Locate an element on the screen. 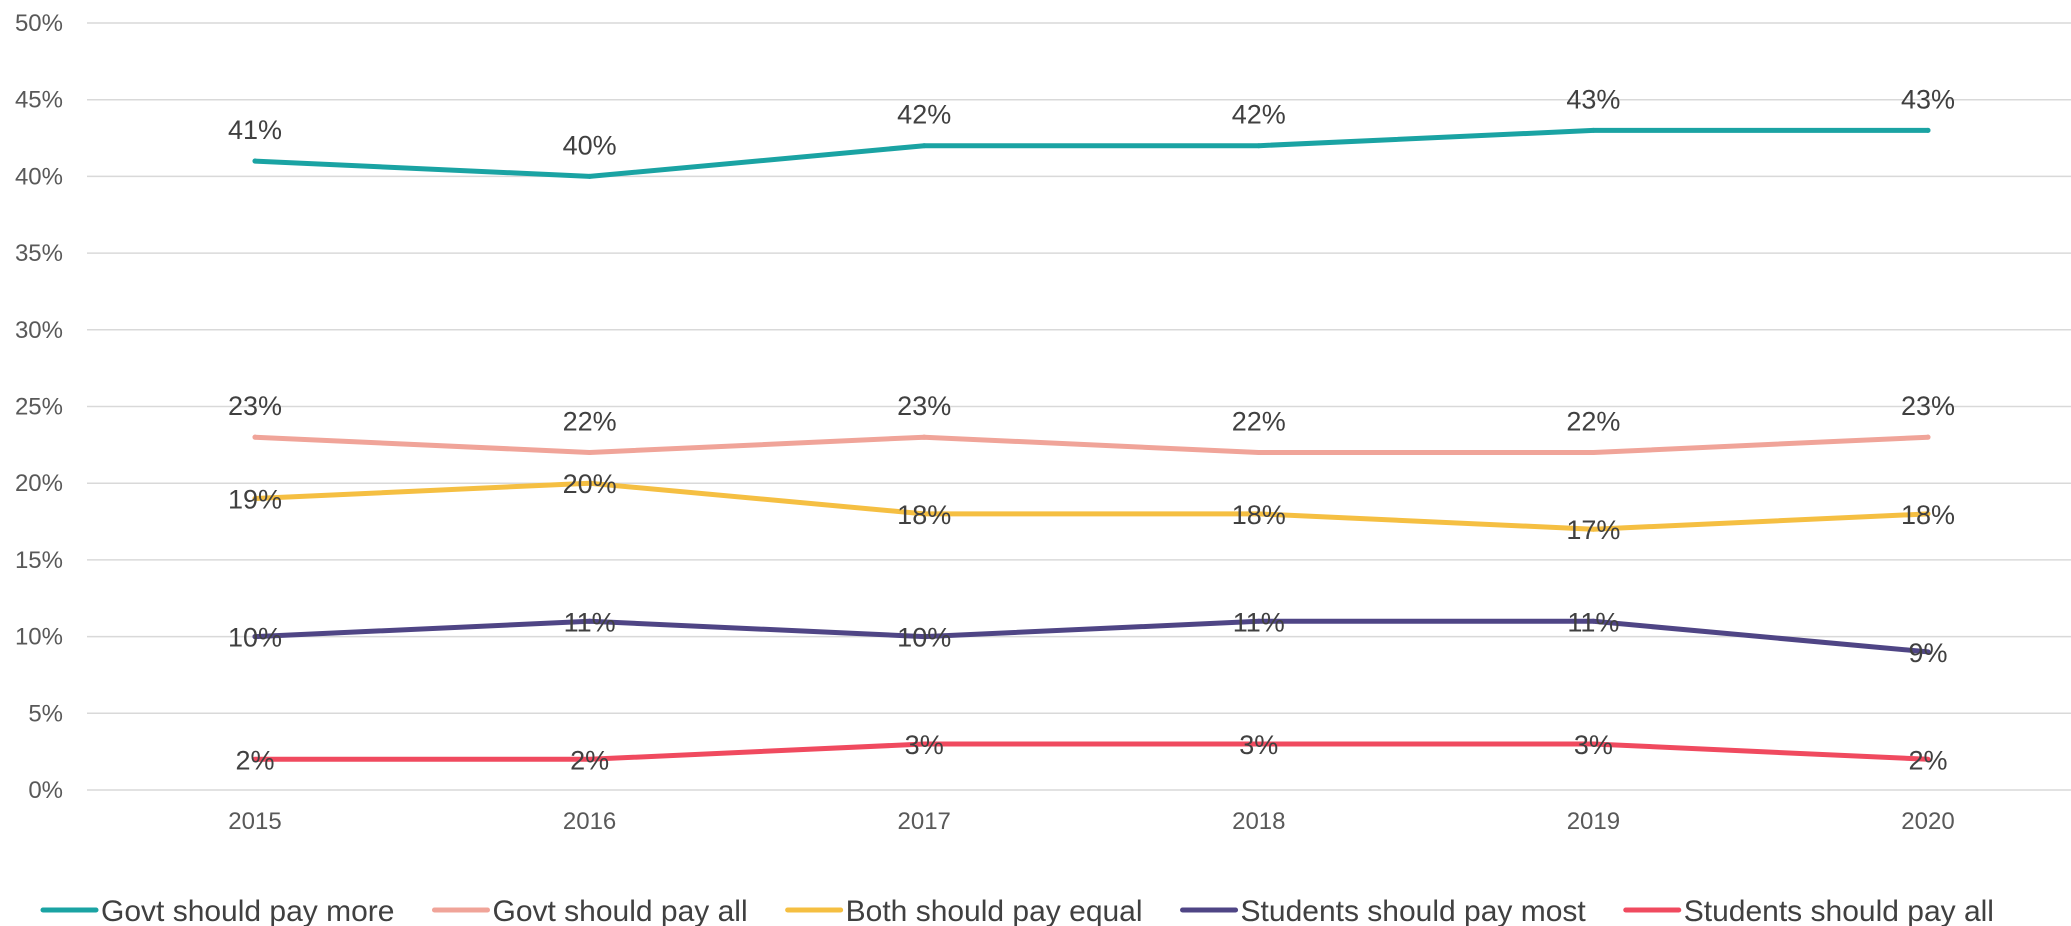 The image size is (2071, 926). y-tick-label: 5% is located at coordinates (45, 713).